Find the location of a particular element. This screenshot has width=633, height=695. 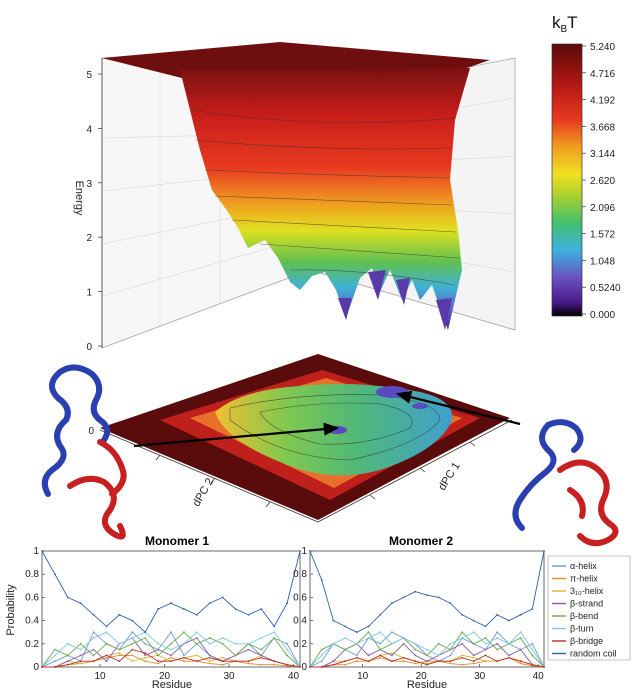

protein-right-red-chain is located at coordinates (588, 503).